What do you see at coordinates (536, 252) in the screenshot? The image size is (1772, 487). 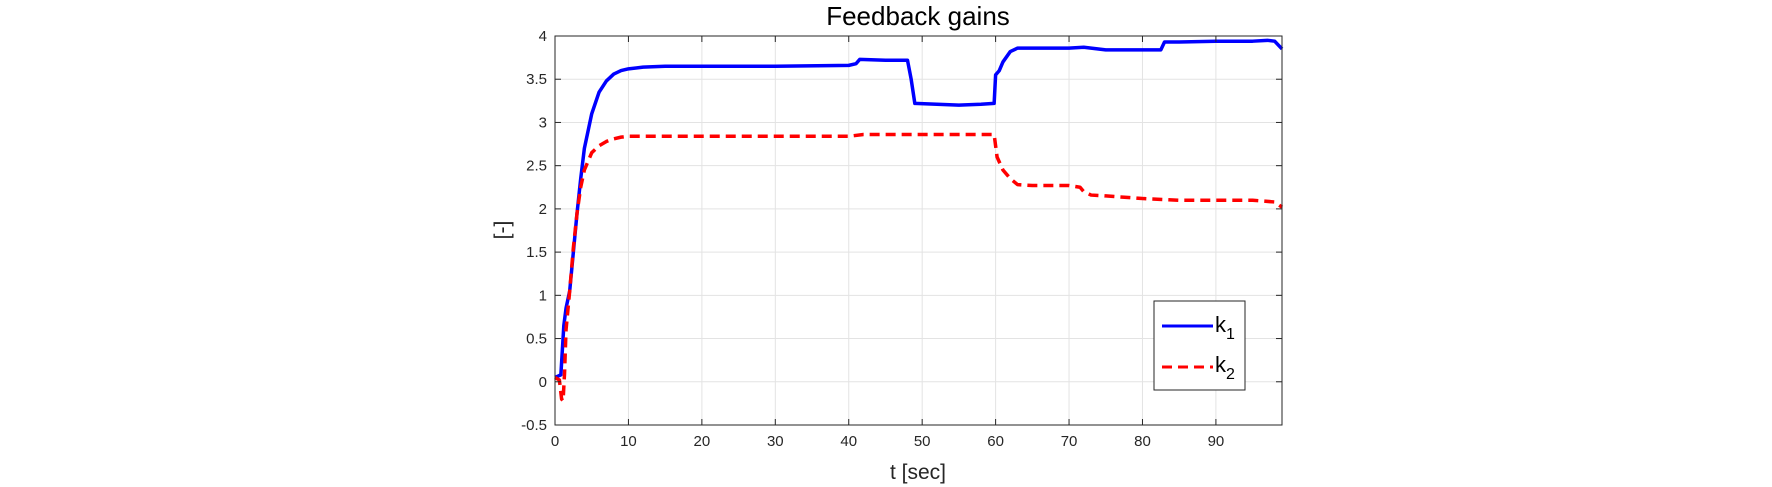 I see `y-tick-label: 1.5` at bounding box center [536, 252].